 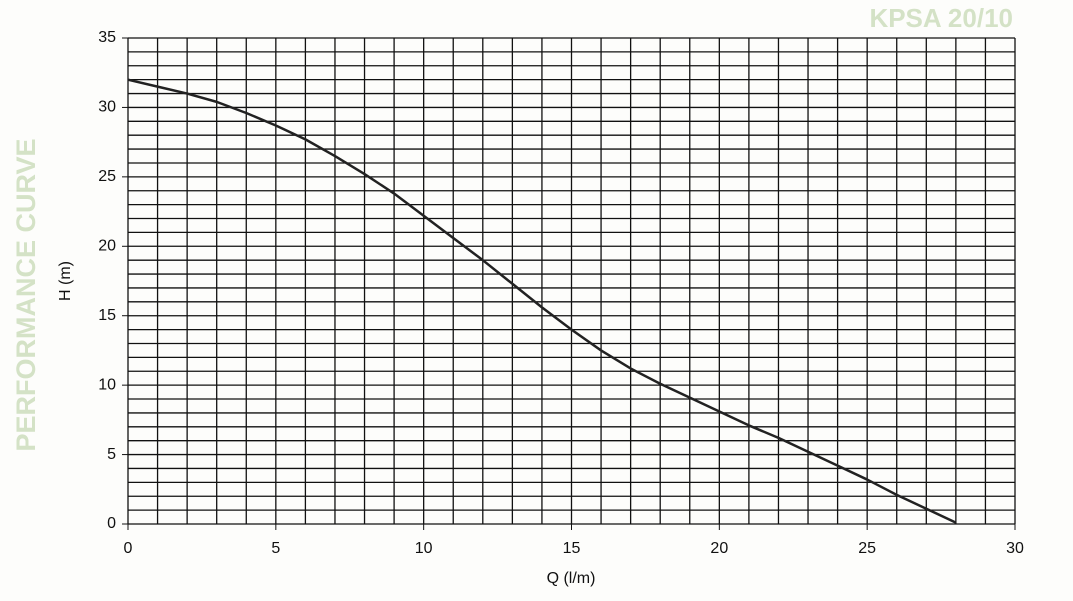 What do you see at coordinates (275, 548) in the screenshot?
I see `x-tick-label: 5` at bounding box center [275, 548].